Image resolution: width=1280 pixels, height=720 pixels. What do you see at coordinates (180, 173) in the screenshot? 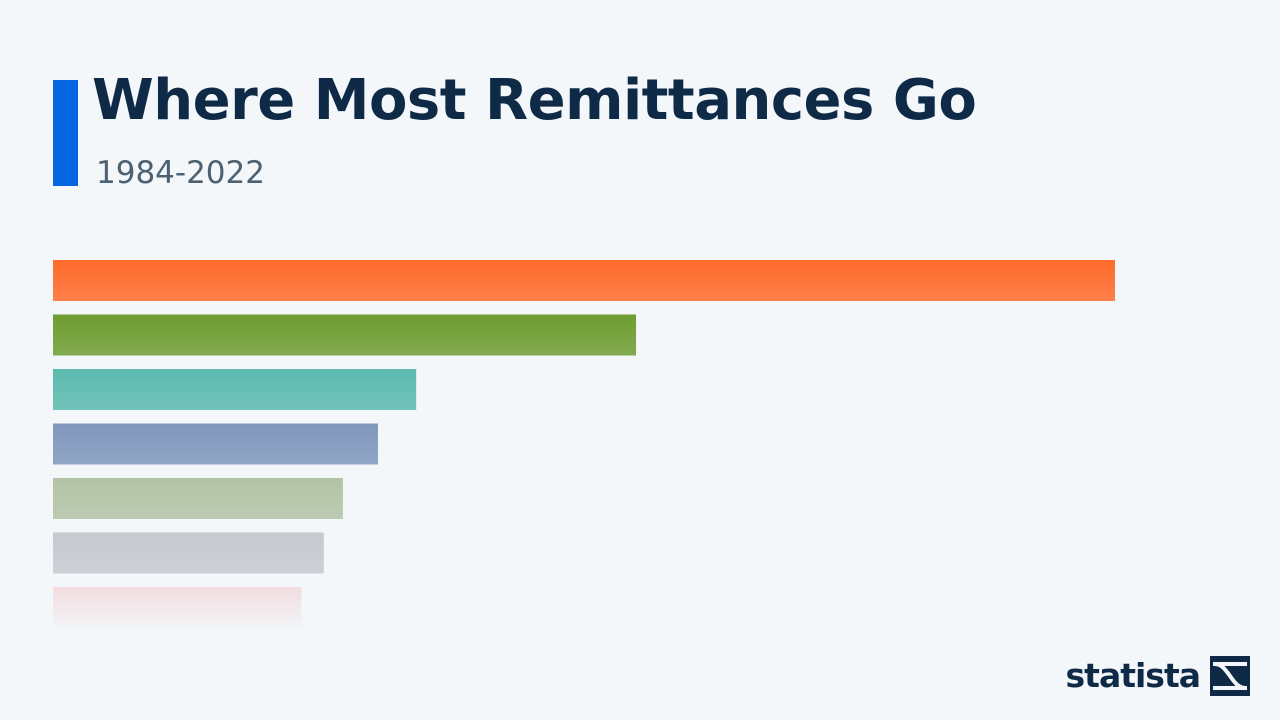
I see `chart-subtitle: 1984-2022` at bounding box center [180, 173].